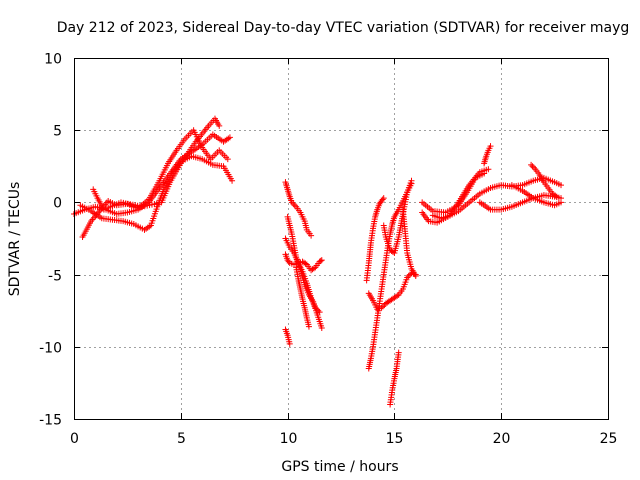  What do you see at coordinates (50, 349) in the screenshot?
I see `y-tick-label: -10` at bounding box center [50, 349].